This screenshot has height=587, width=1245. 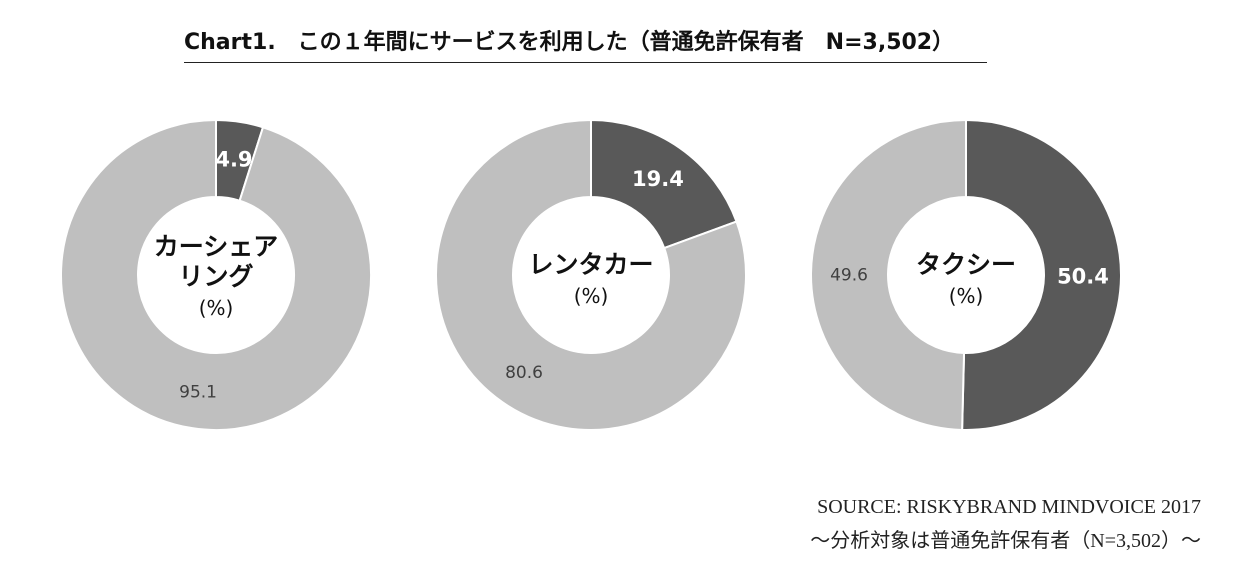 What do you see at coordinates (216, 246) in the screenshot?
I see `center-title-label: カーシェア` at bounding box center [216, 246].